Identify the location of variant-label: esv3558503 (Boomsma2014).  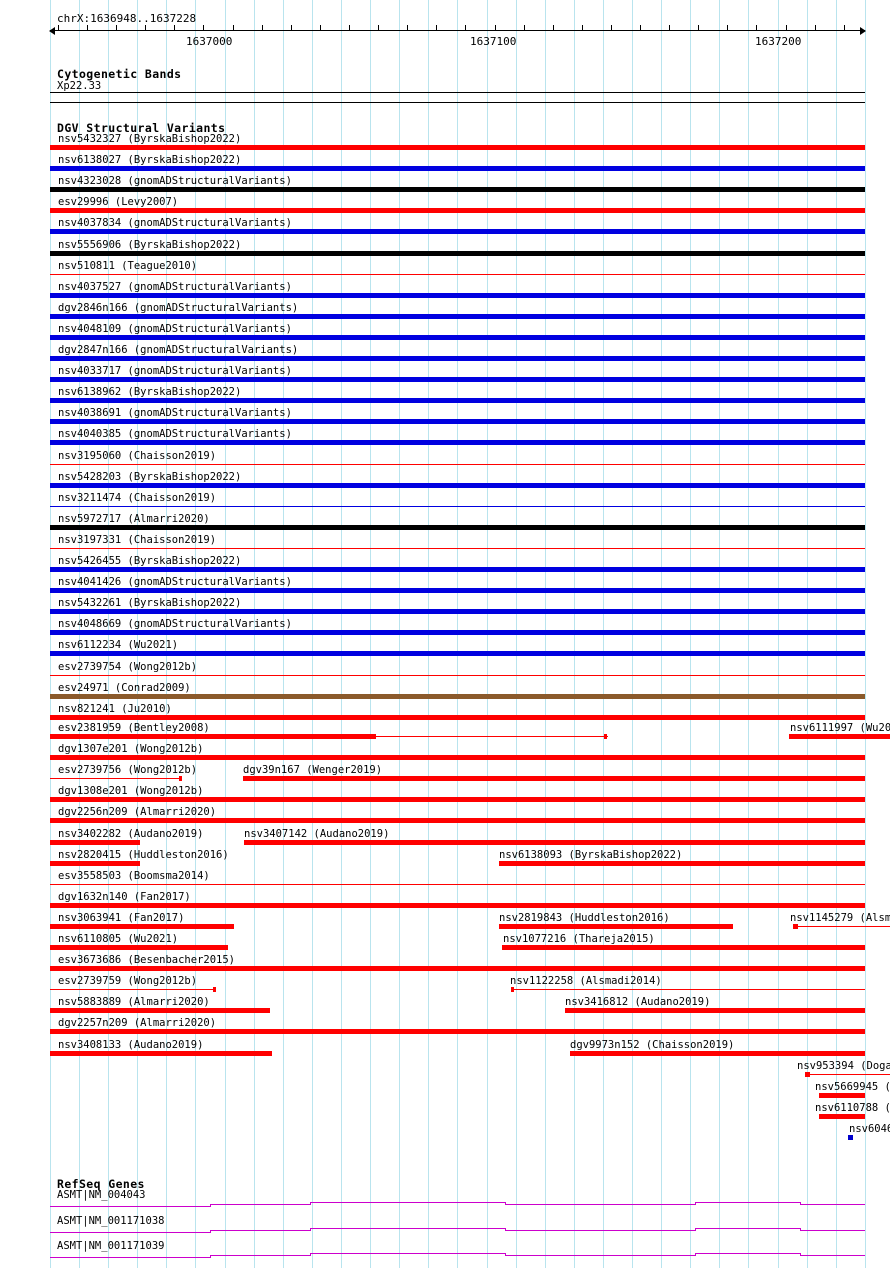
(134, 875).